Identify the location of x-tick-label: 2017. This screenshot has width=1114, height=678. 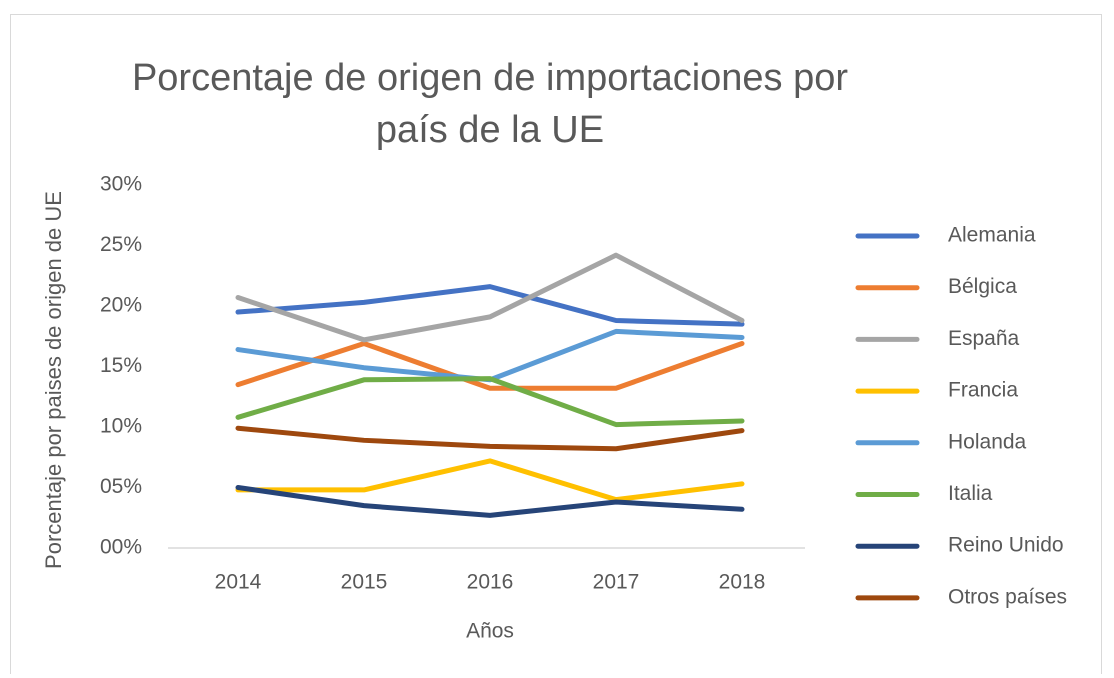
(616, 582).